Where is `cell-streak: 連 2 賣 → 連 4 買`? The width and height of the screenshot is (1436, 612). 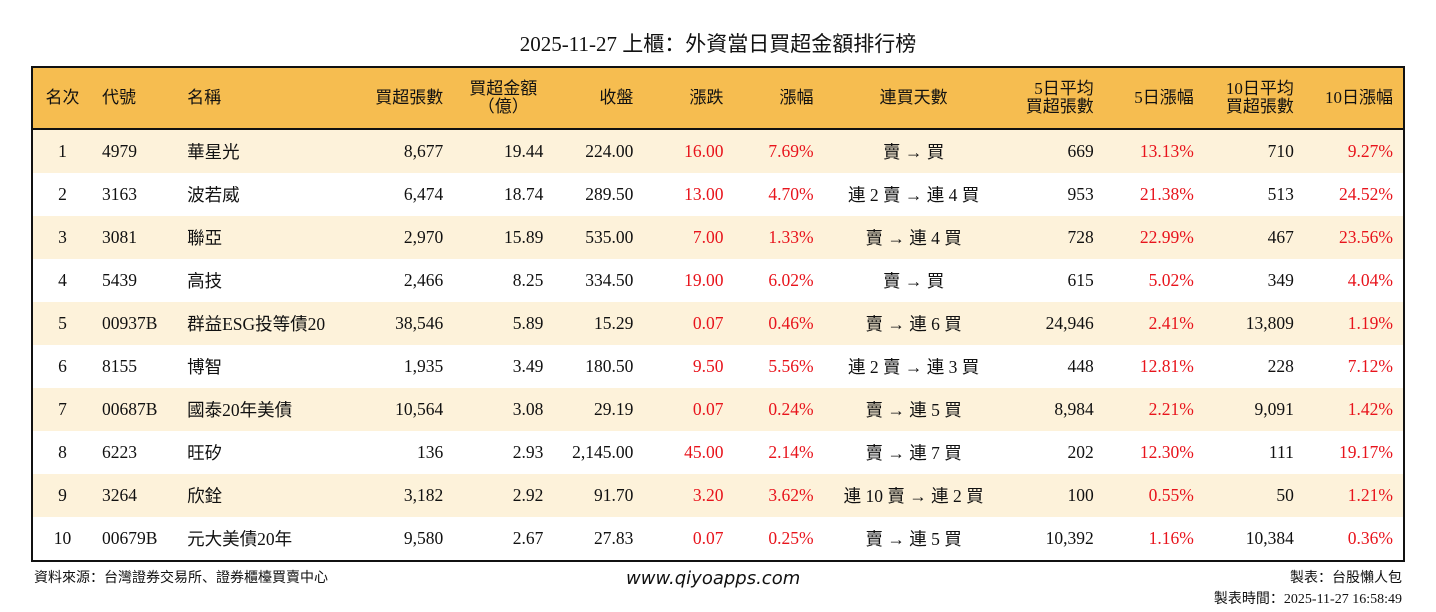 cell-streak: 連 2 賣 → 連 4 買 is located at coordinates (913, 194).